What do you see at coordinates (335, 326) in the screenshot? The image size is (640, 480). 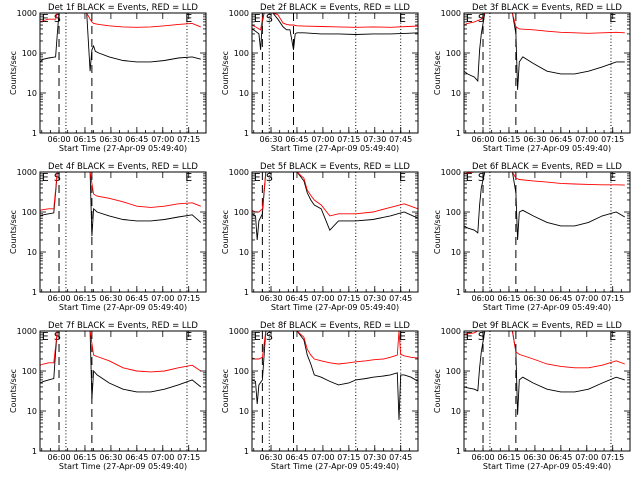 I see `chart-title: Det 8f BLACK = Events, RED = LLD` at bounding box center [335, 326].